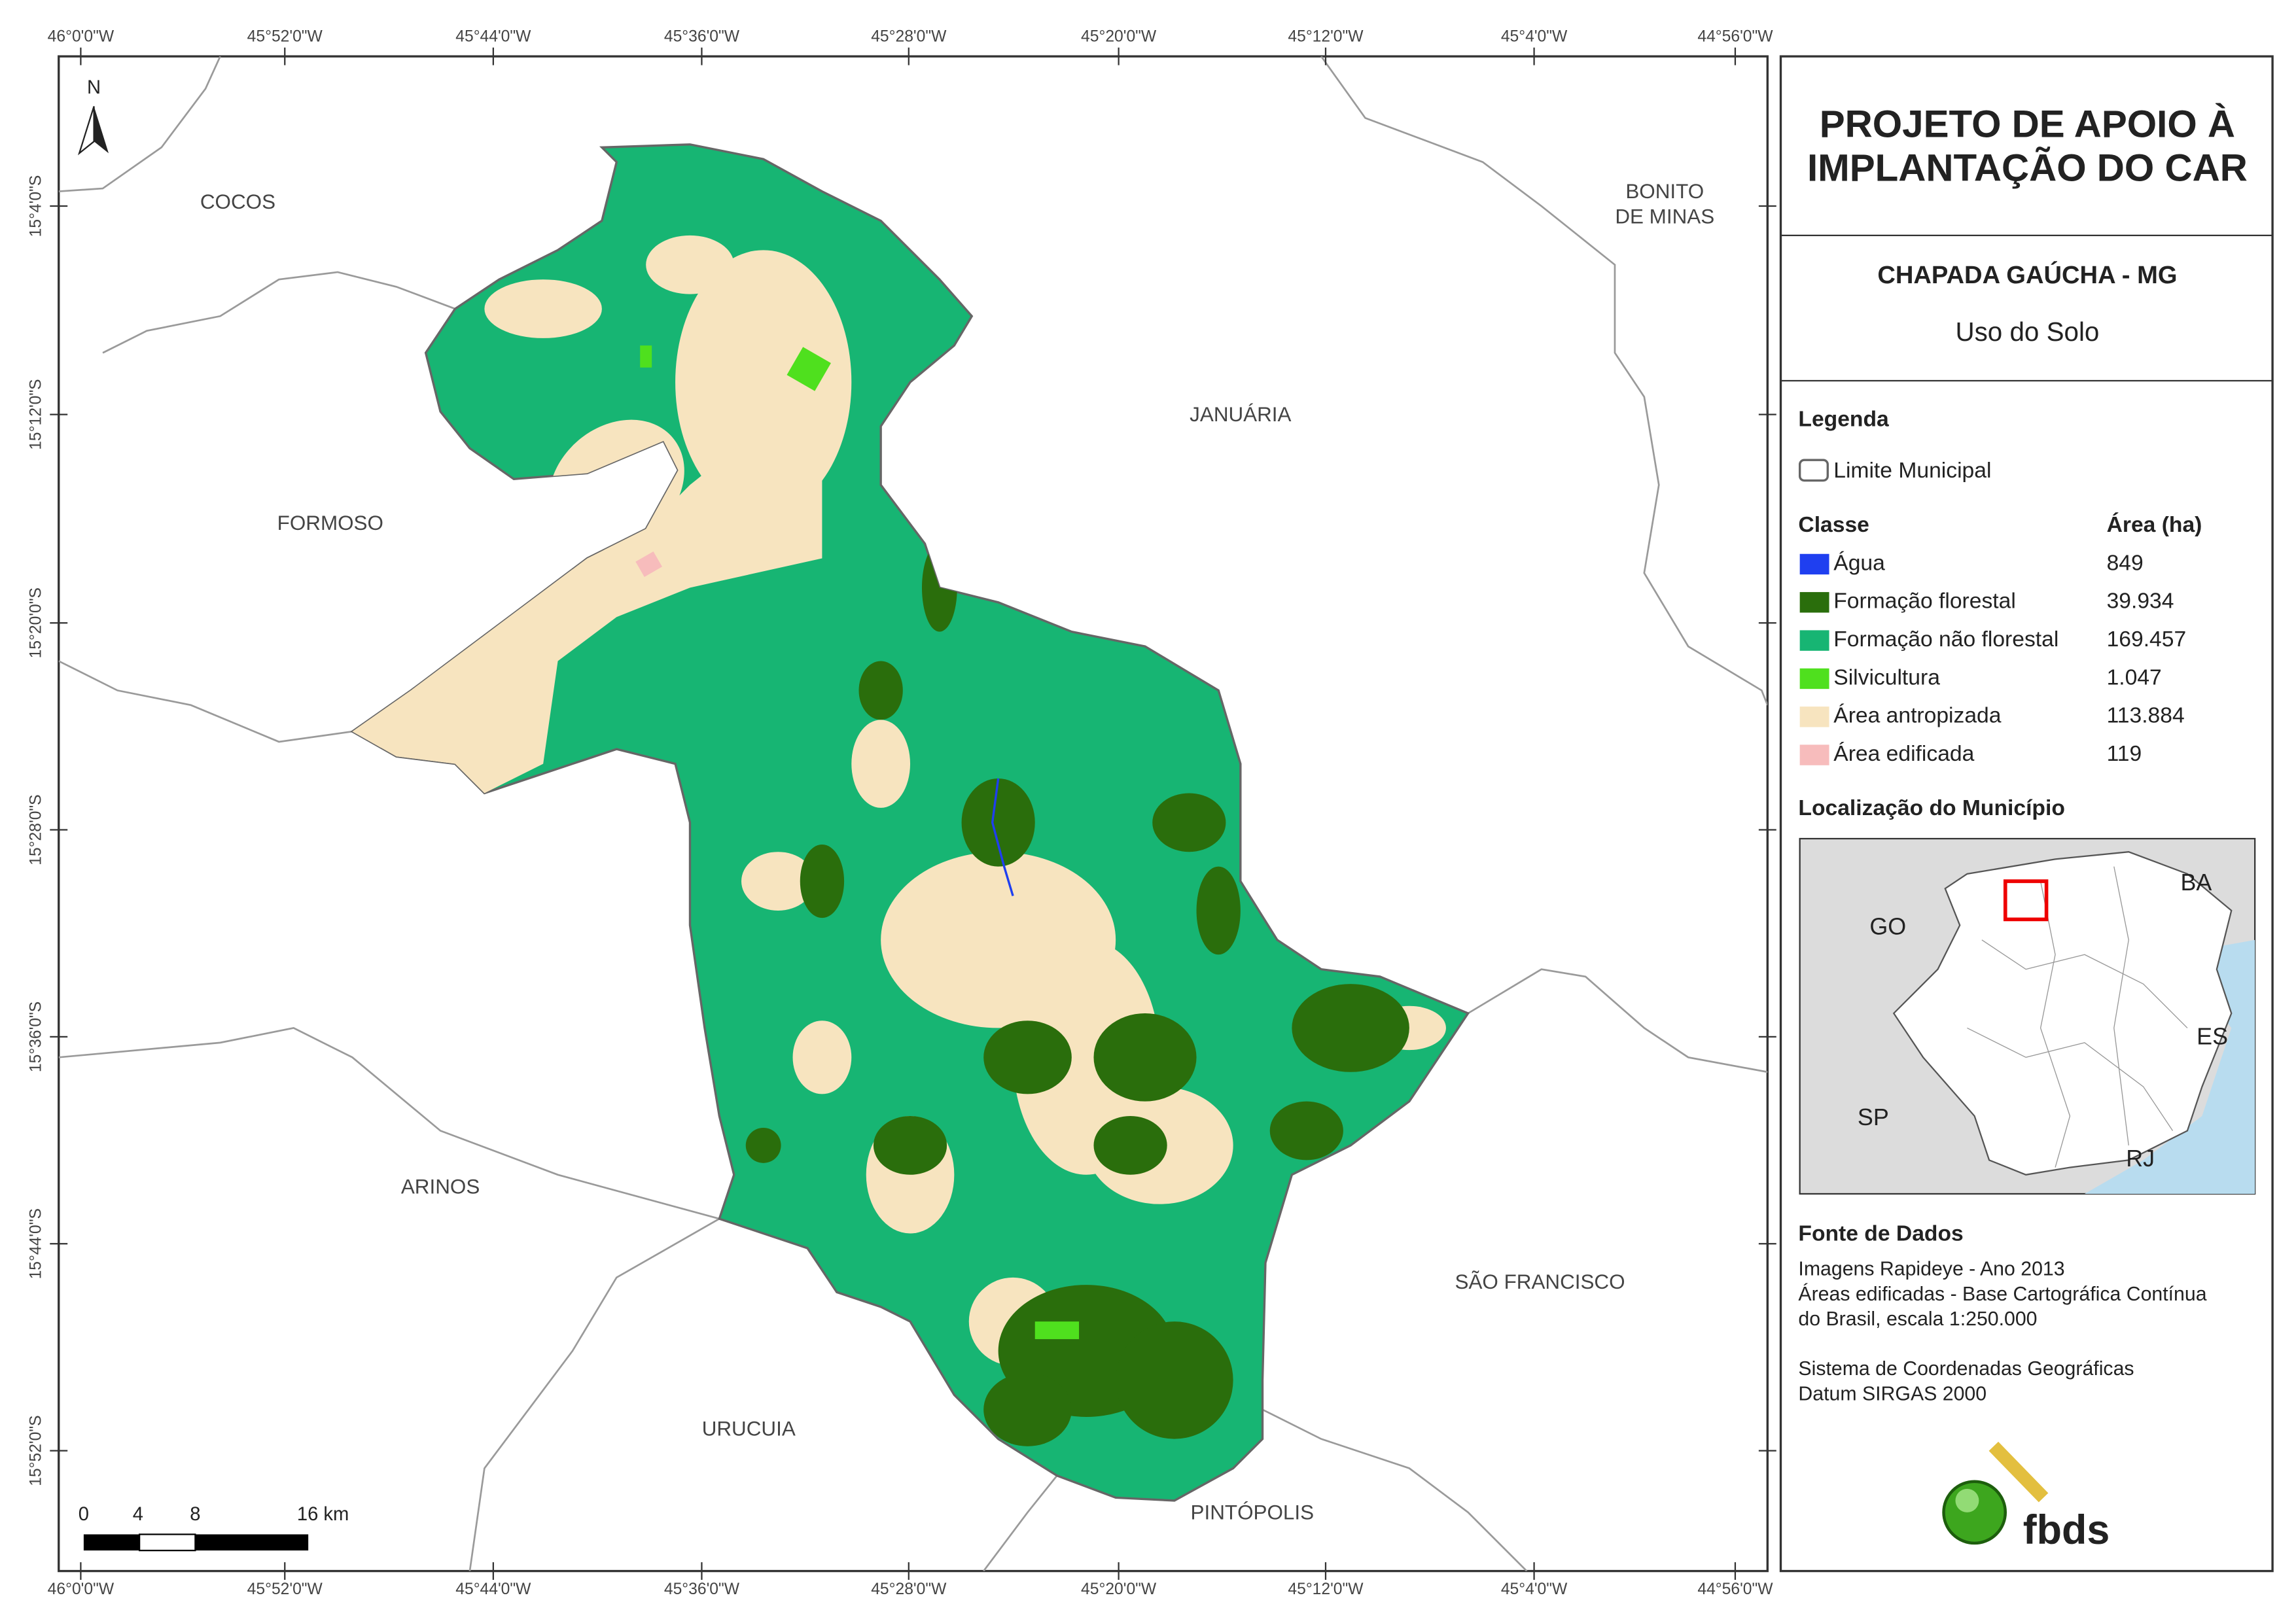 The height and width of the screenshot is (1623, 2296). I want to click on sources-line: Sistema de Coordenadas Geográficas, so click(1966, 1369).